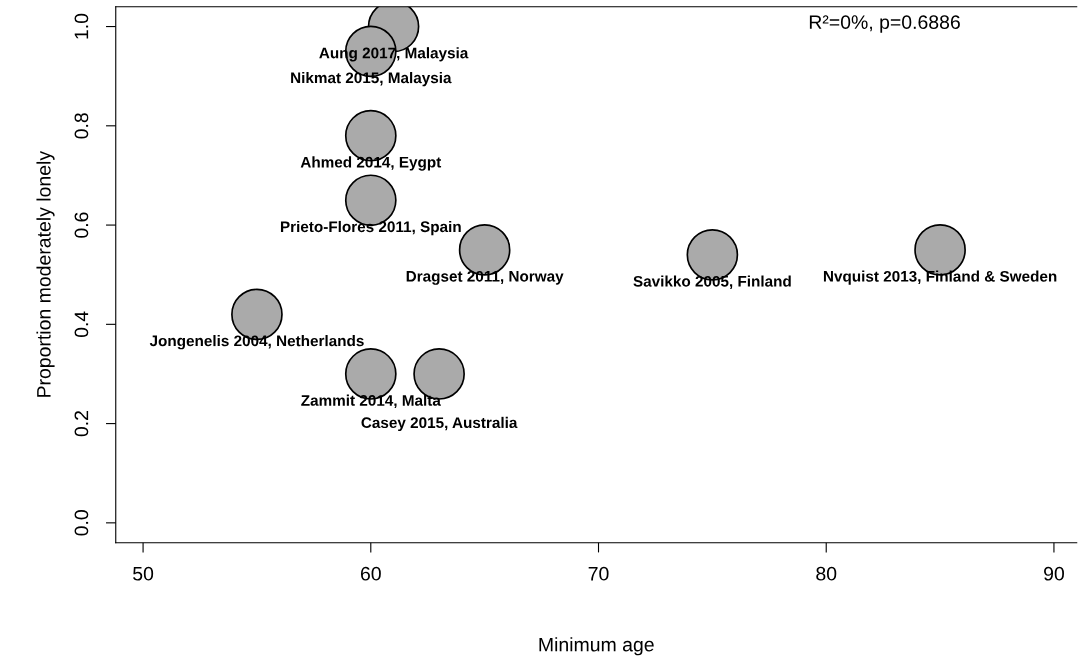  What do you see at coordinates (143, 573) in the screenshot?
I see `x-tick-label: 50` at bounding box center [143, 573].